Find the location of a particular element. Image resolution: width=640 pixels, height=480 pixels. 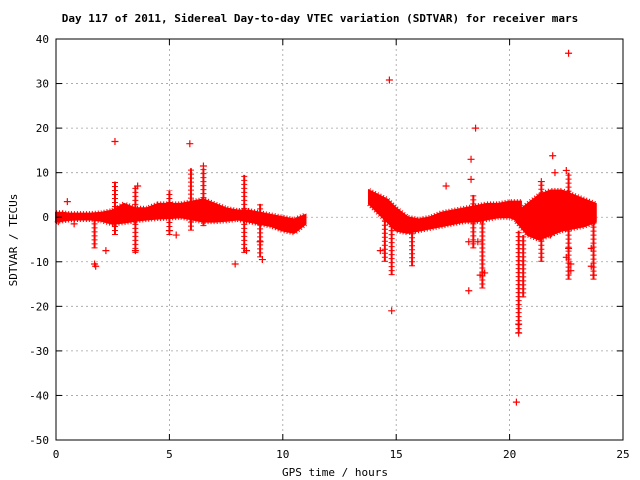

x-tick-label: 20 is located at coordinates (509, 454).